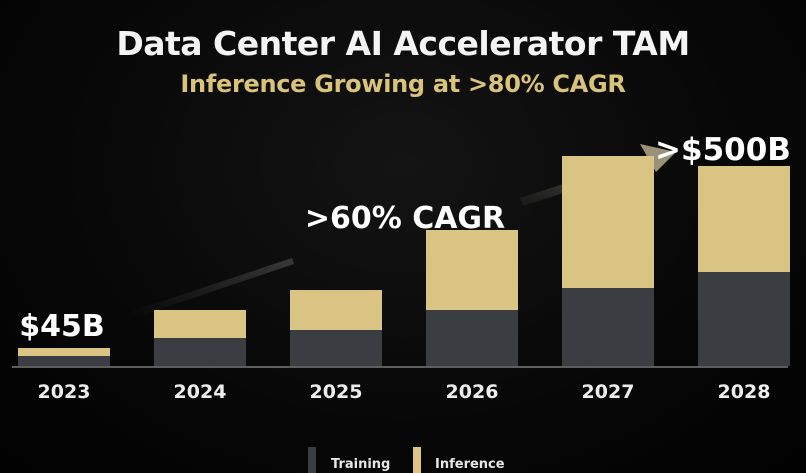  Describe the element at coordinates (405, 218) in the screenshot. I see `annotation-middle-growth: >60% CAGR` at that location.